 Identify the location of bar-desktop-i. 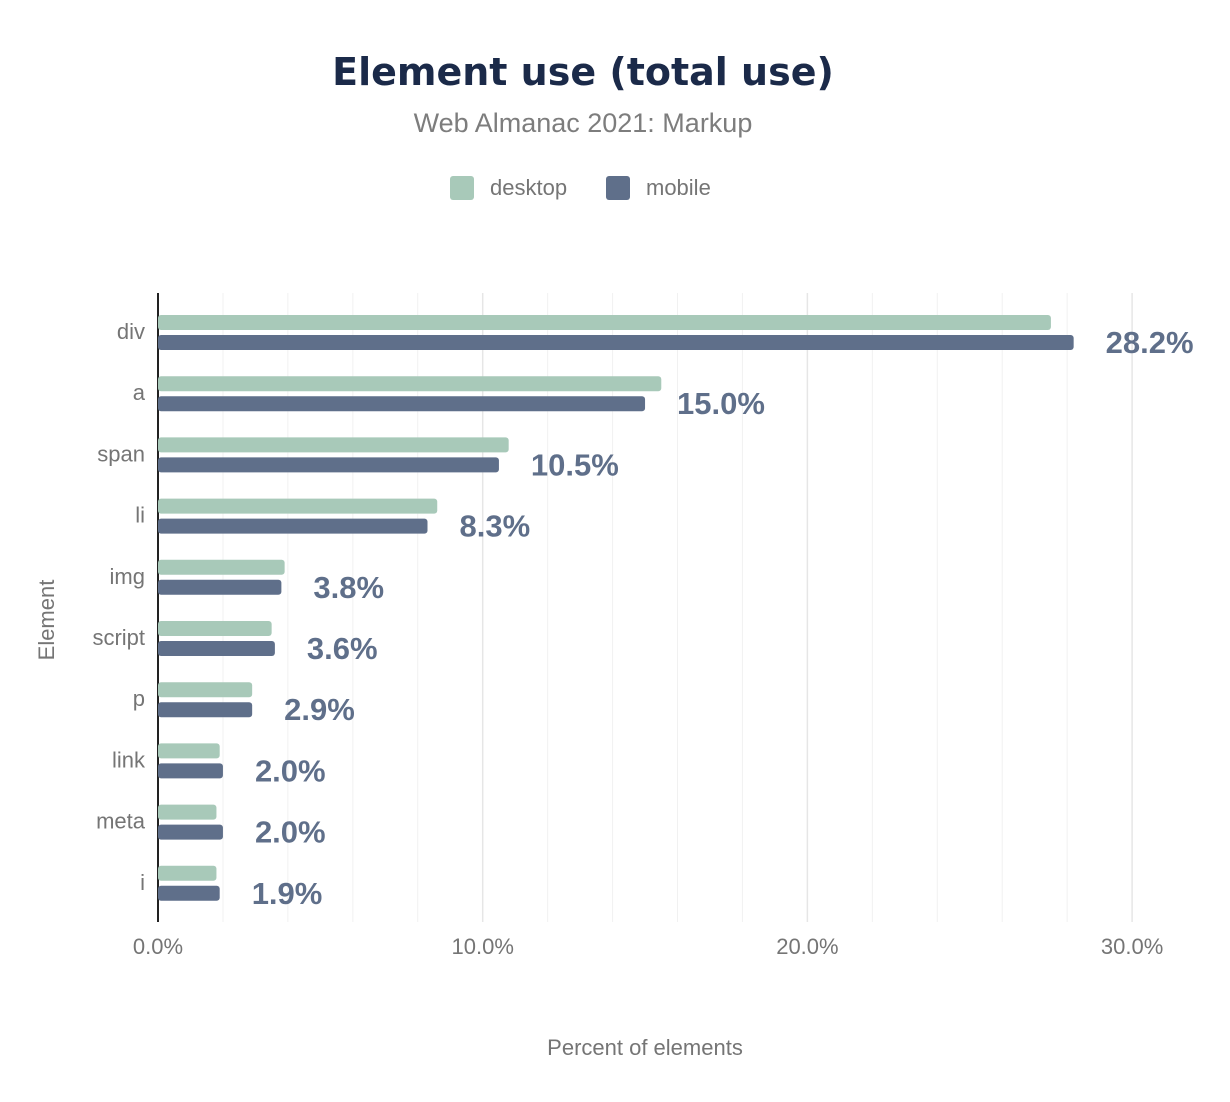
(187, 873).